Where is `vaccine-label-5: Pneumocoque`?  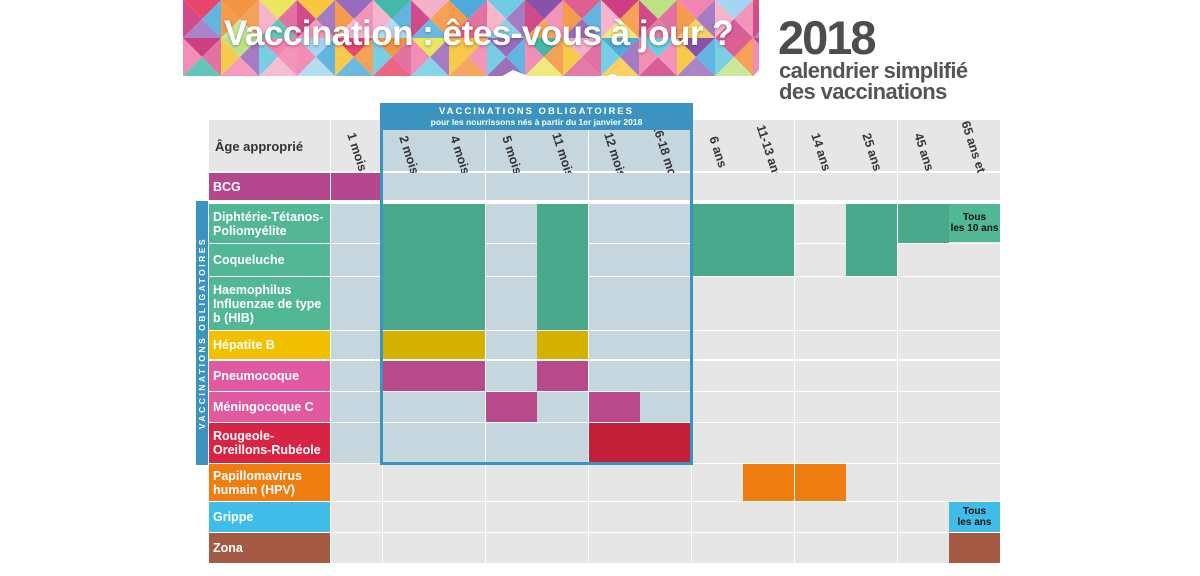 vaccine-label-5: Pneumocoque is located at coordinates (269, 376).